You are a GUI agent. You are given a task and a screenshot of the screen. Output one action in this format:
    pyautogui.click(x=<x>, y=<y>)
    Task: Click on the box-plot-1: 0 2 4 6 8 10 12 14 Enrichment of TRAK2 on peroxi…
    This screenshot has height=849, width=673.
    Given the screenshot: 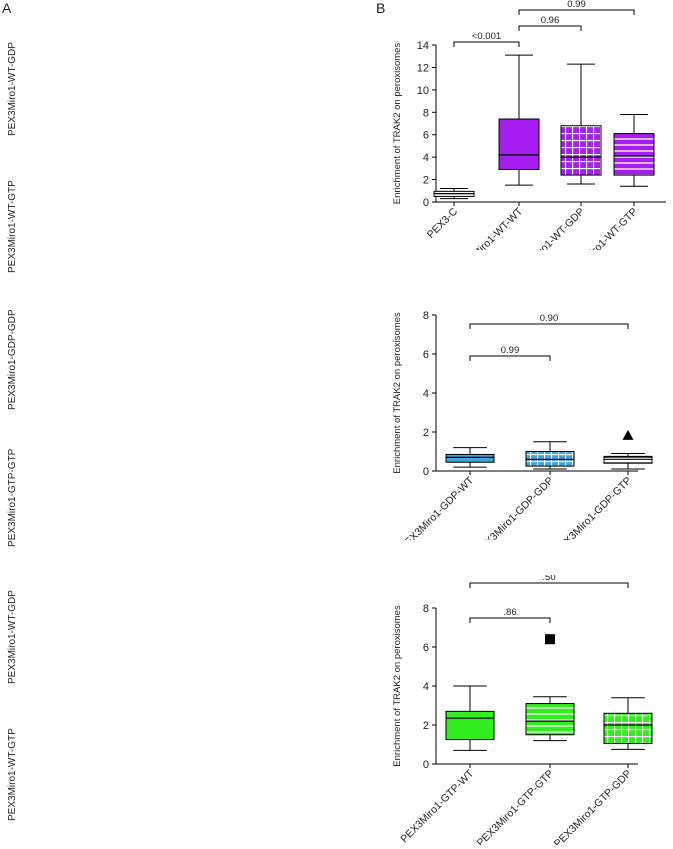 What is the action you would take?
    pyautogui.click(x=529, y=125)
    